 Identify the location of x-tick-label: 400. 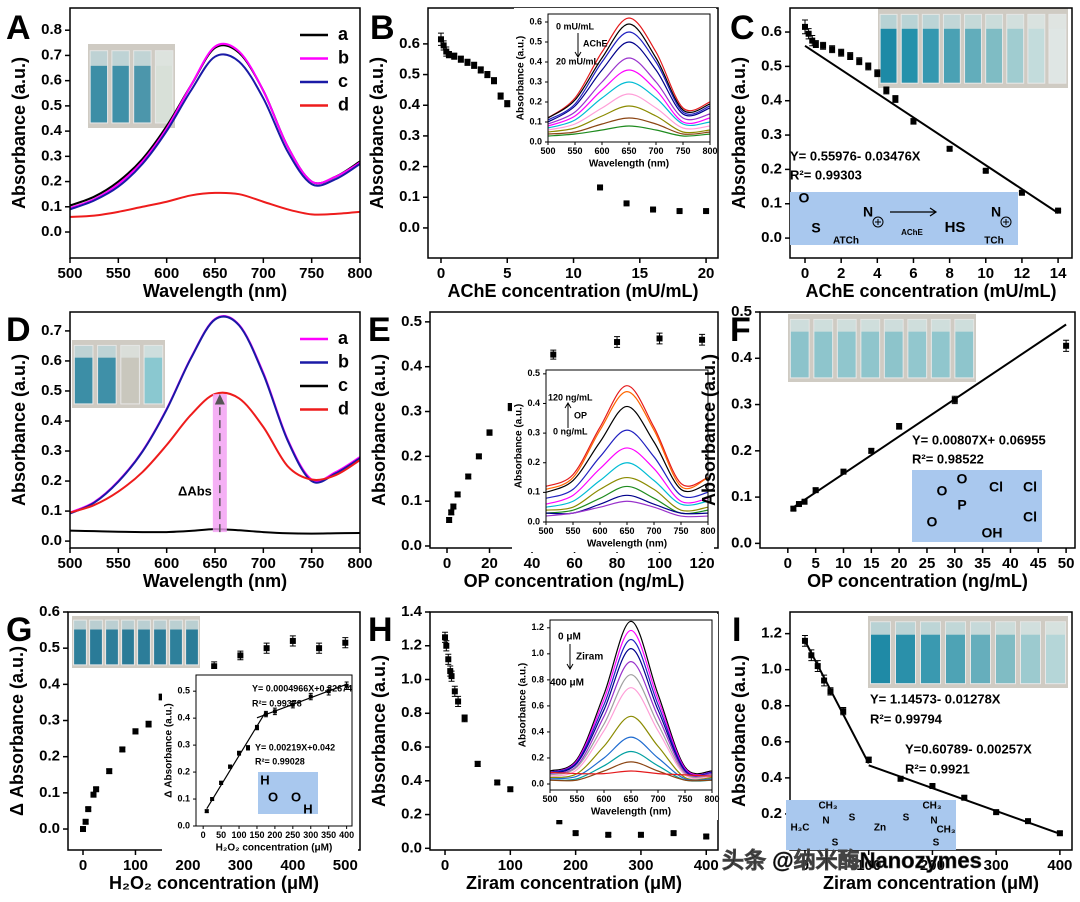
(292, 865).